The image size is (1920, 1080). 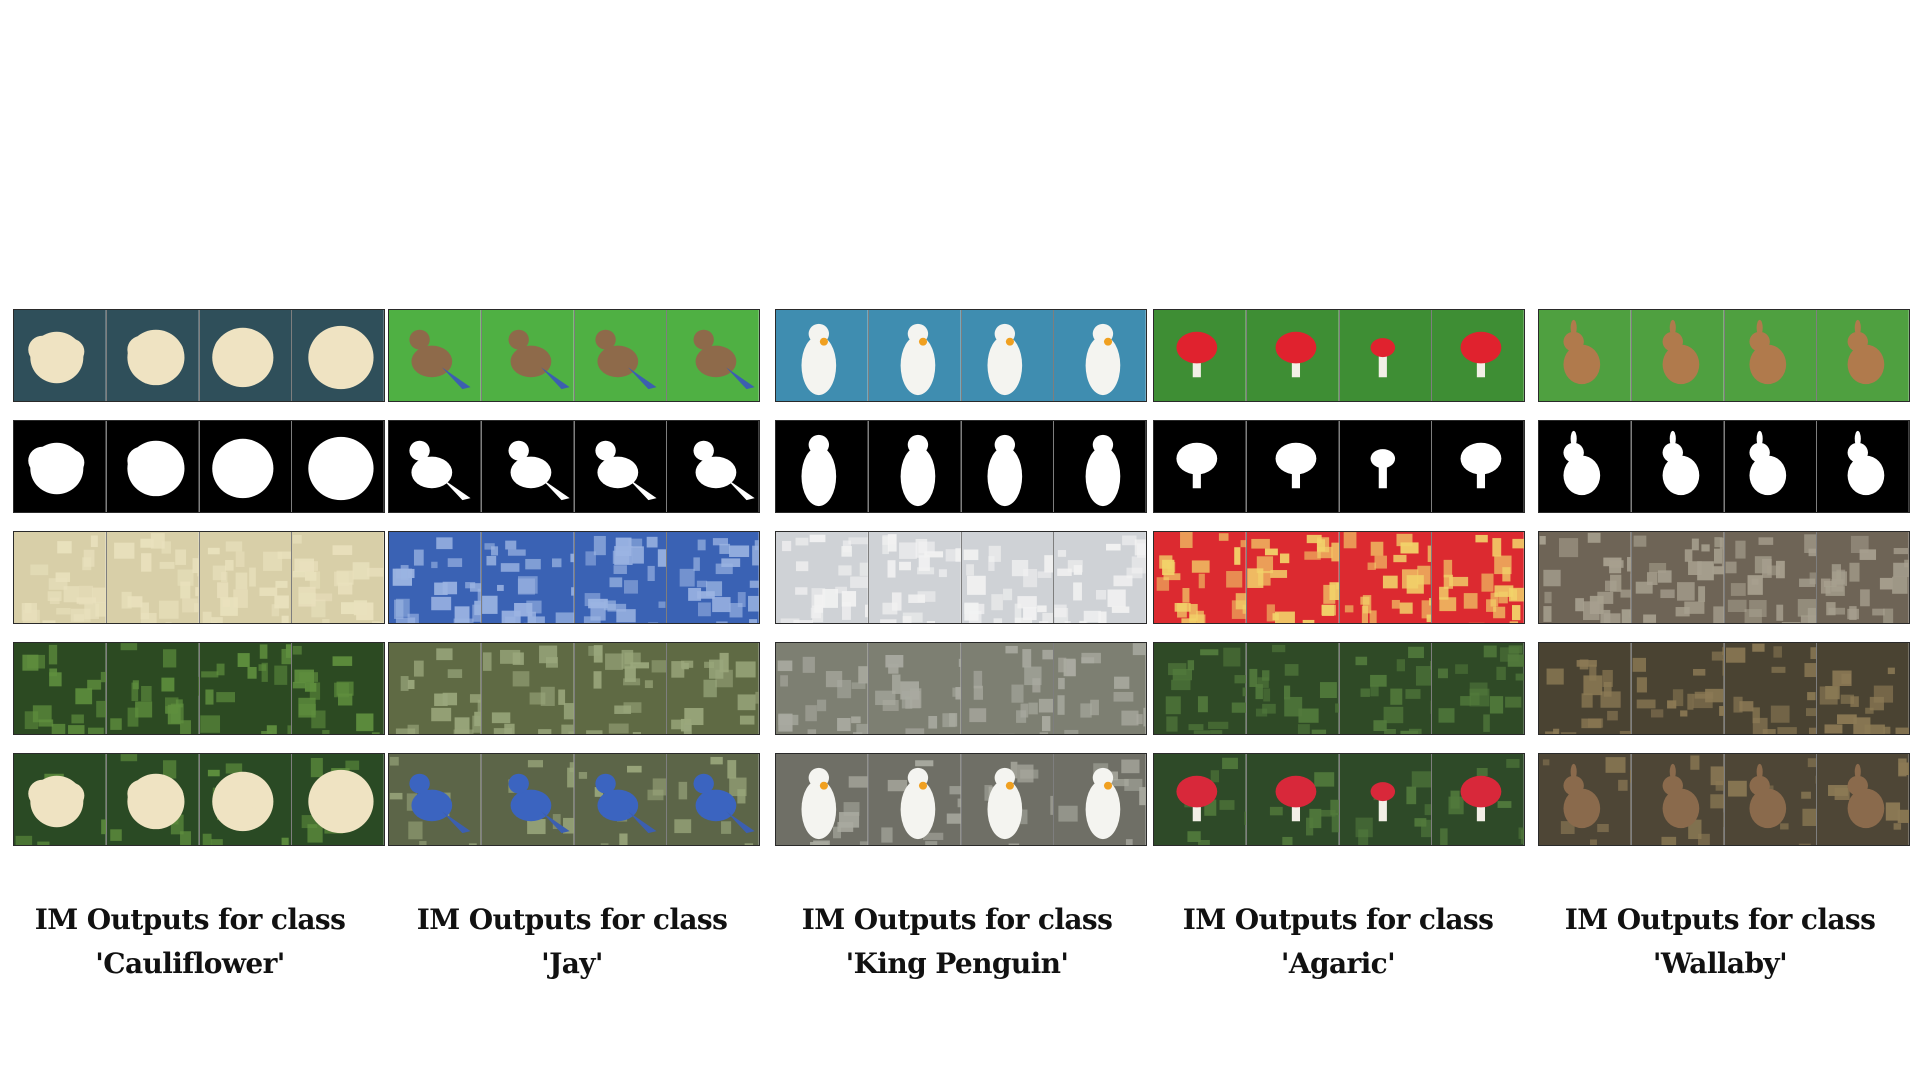 What do you see at coordinates (572, 942) in the screenshot?
I see `caption-jay: IM Outputs for class 'Jay'` at bounding box center [572, 942].